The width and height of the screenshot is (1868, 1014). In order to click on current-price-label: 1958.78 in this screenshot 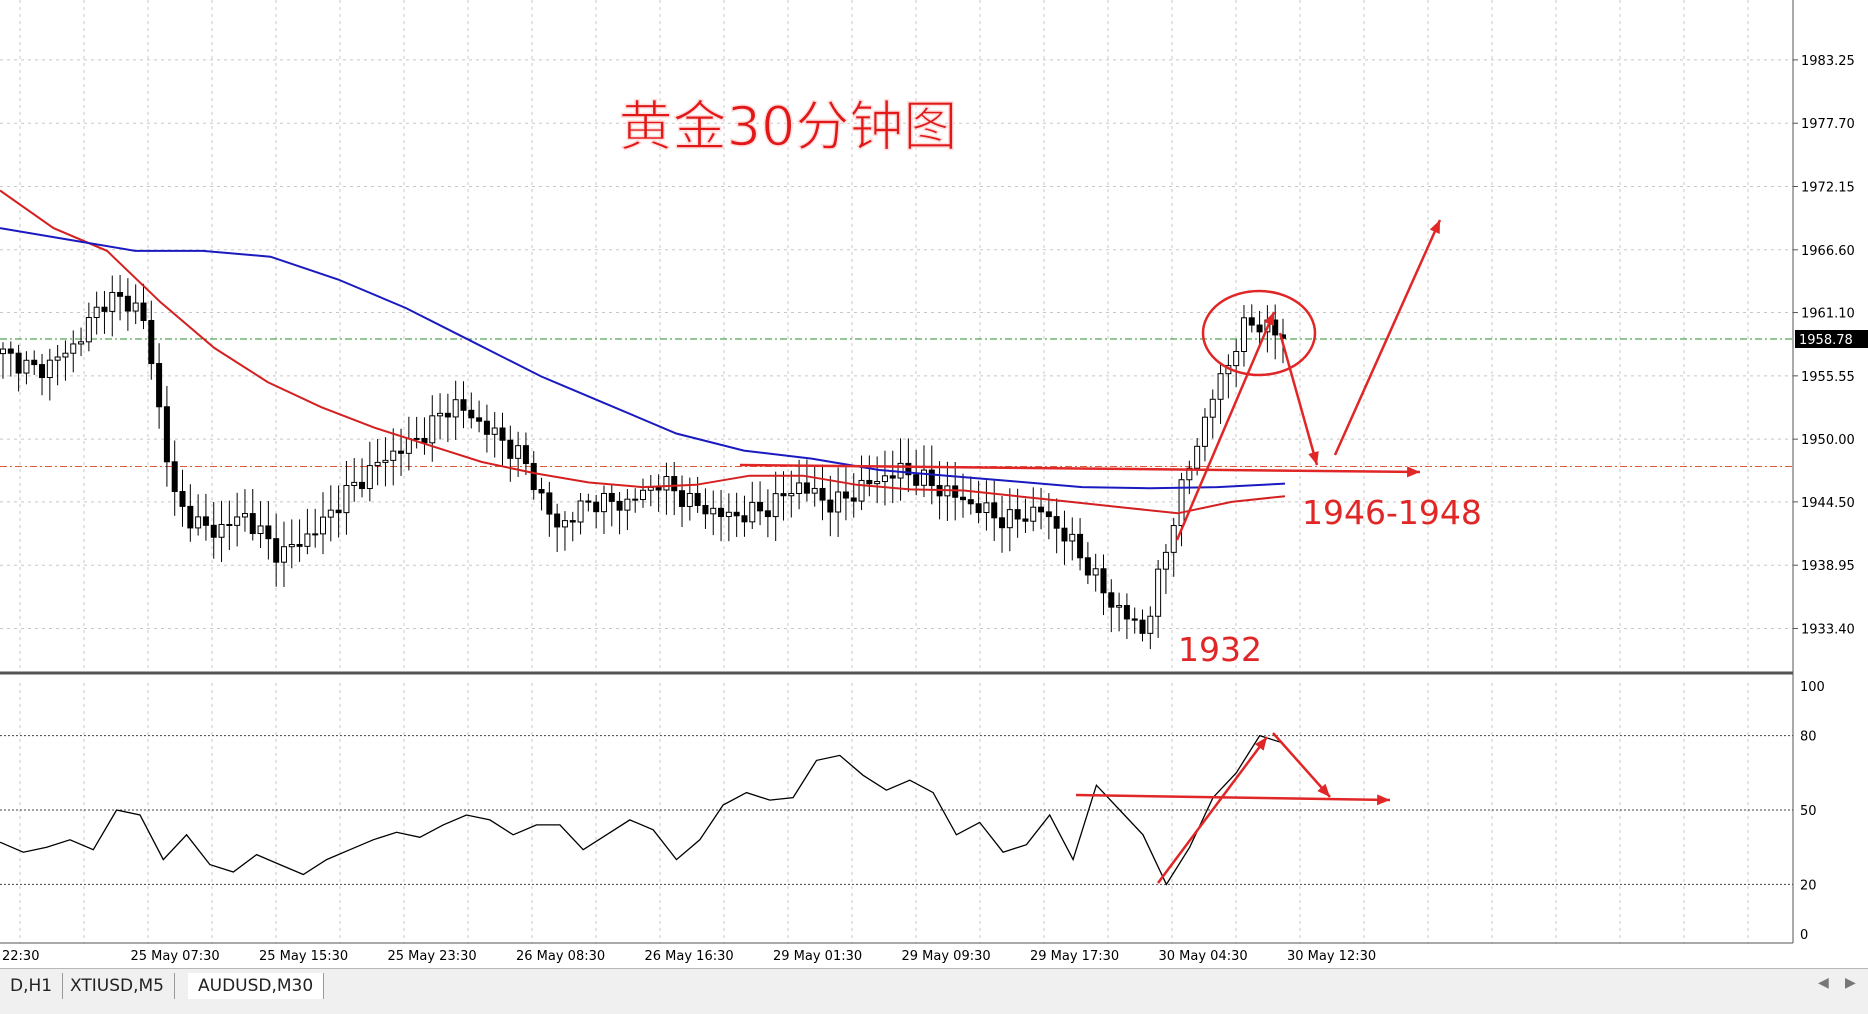, I will do `click(1826, 340)`.